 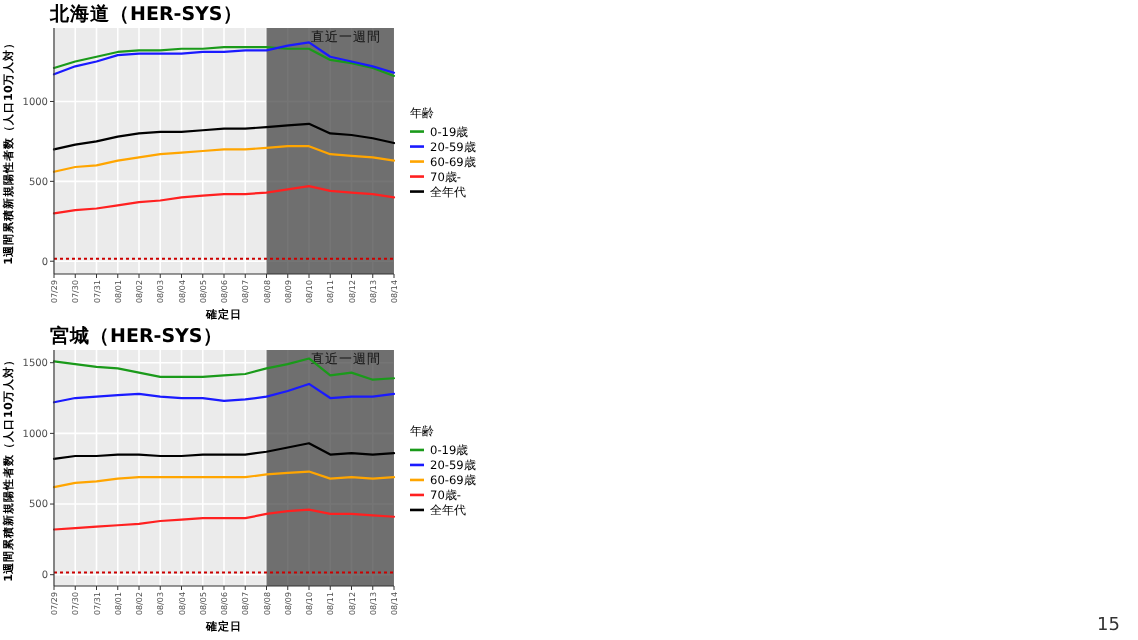 I want to click on text: 15, so click(x=1108, y=626).